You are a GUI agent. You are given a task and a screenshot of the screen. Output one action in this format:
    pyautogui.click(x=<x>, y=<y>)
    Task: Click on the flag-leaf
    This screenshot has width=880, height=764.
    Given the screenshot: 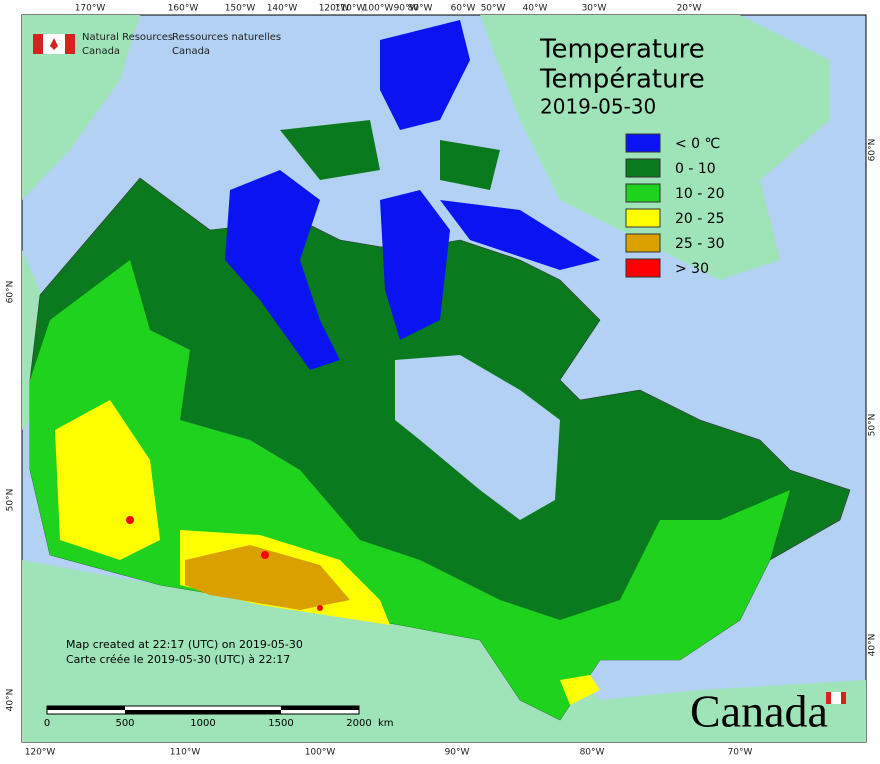 What is the action you would take?
    pyautogui.click(x=54, y=44)
    